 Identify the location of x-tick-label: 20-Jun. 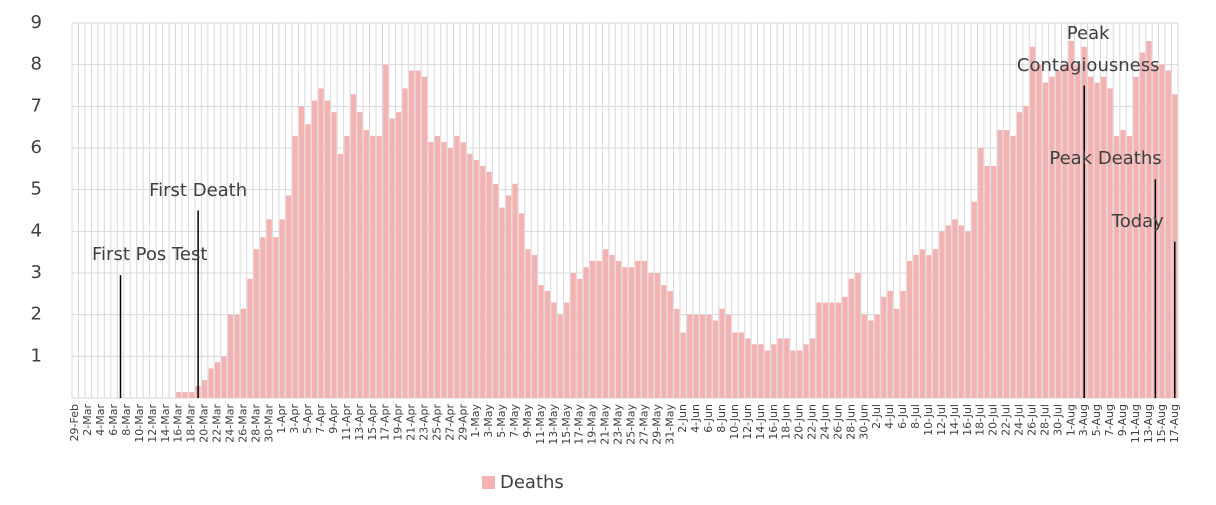
(799, 422).